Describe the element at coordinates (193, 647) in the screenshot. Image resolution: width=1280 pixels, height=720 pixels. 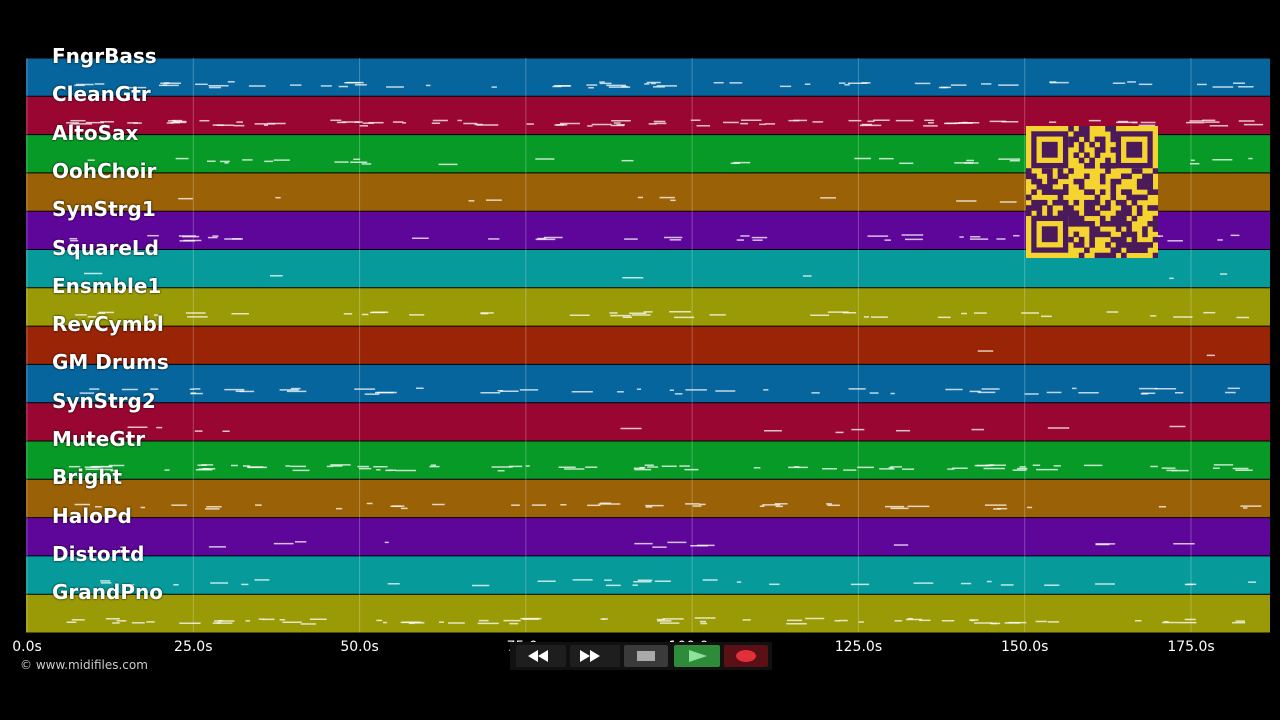
I see `time-tick-label: 25.0s` at that location.